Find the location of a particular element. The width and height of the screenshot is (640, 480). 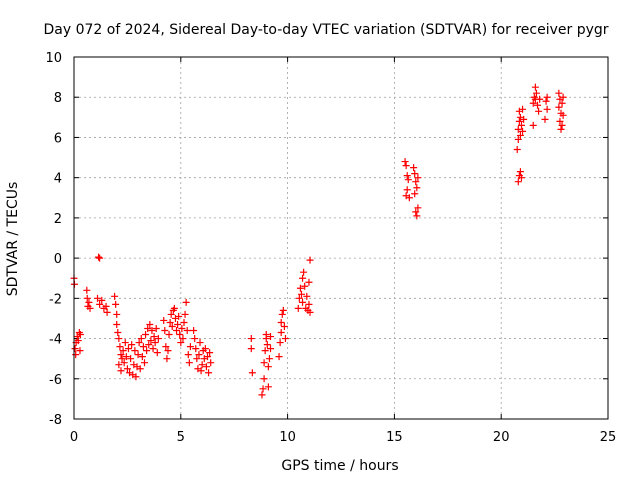

y-tick-label: 2 is located at coordinates (58, 219).